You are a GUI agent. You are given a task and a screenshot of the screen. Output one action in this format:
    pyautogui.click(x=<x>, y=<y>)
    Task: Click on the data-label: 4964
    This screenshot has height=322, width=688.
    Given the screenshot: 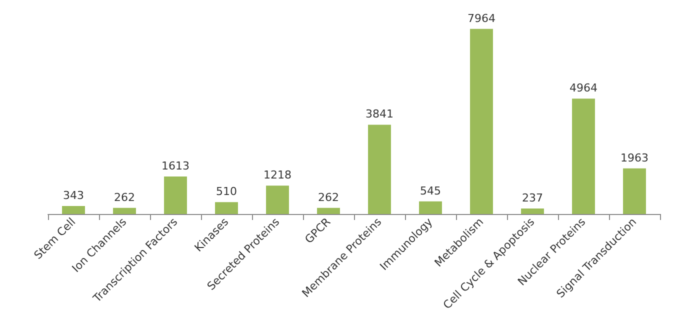 What is the action you would take?
    pyautogui.click(x=584, y=88)
    